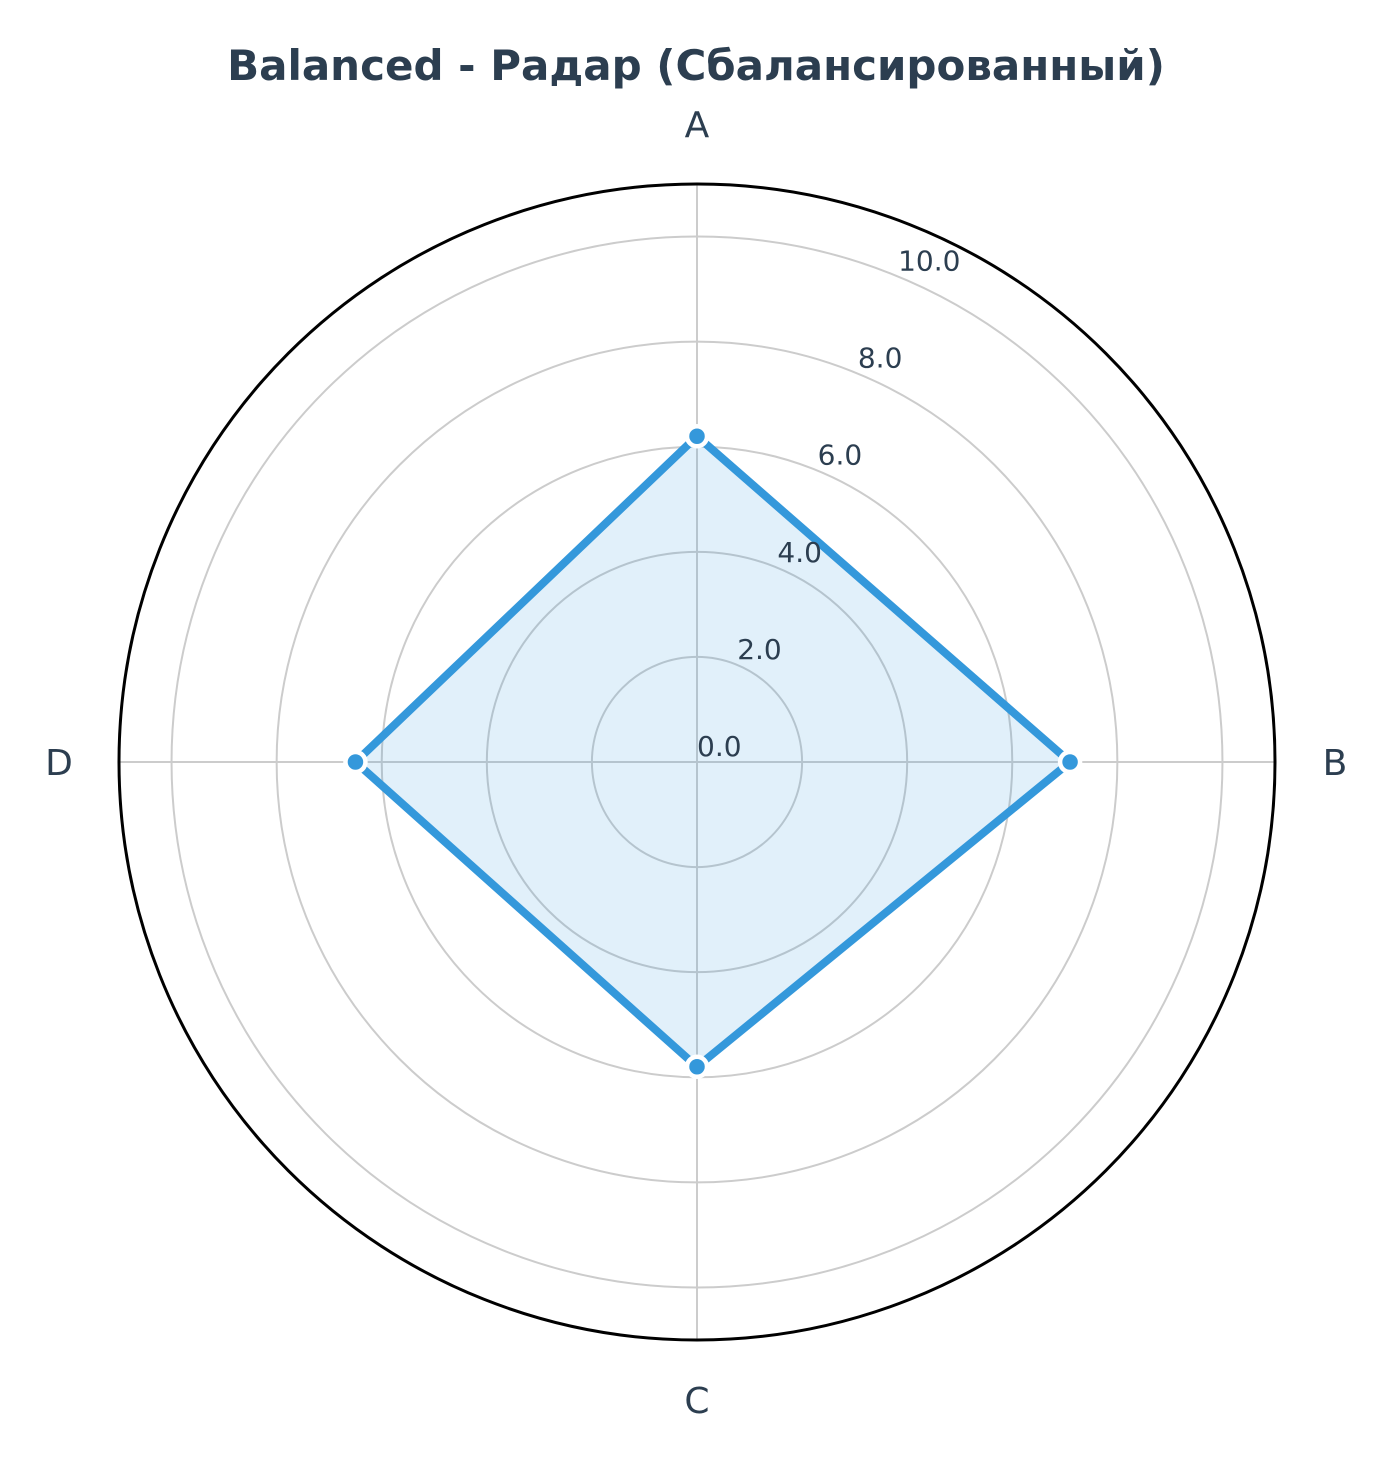  What do you see at coordinates (799, 552) in the screenshot?
I see `radial-tick-label: 4.0` at bounding box center [799, 552].